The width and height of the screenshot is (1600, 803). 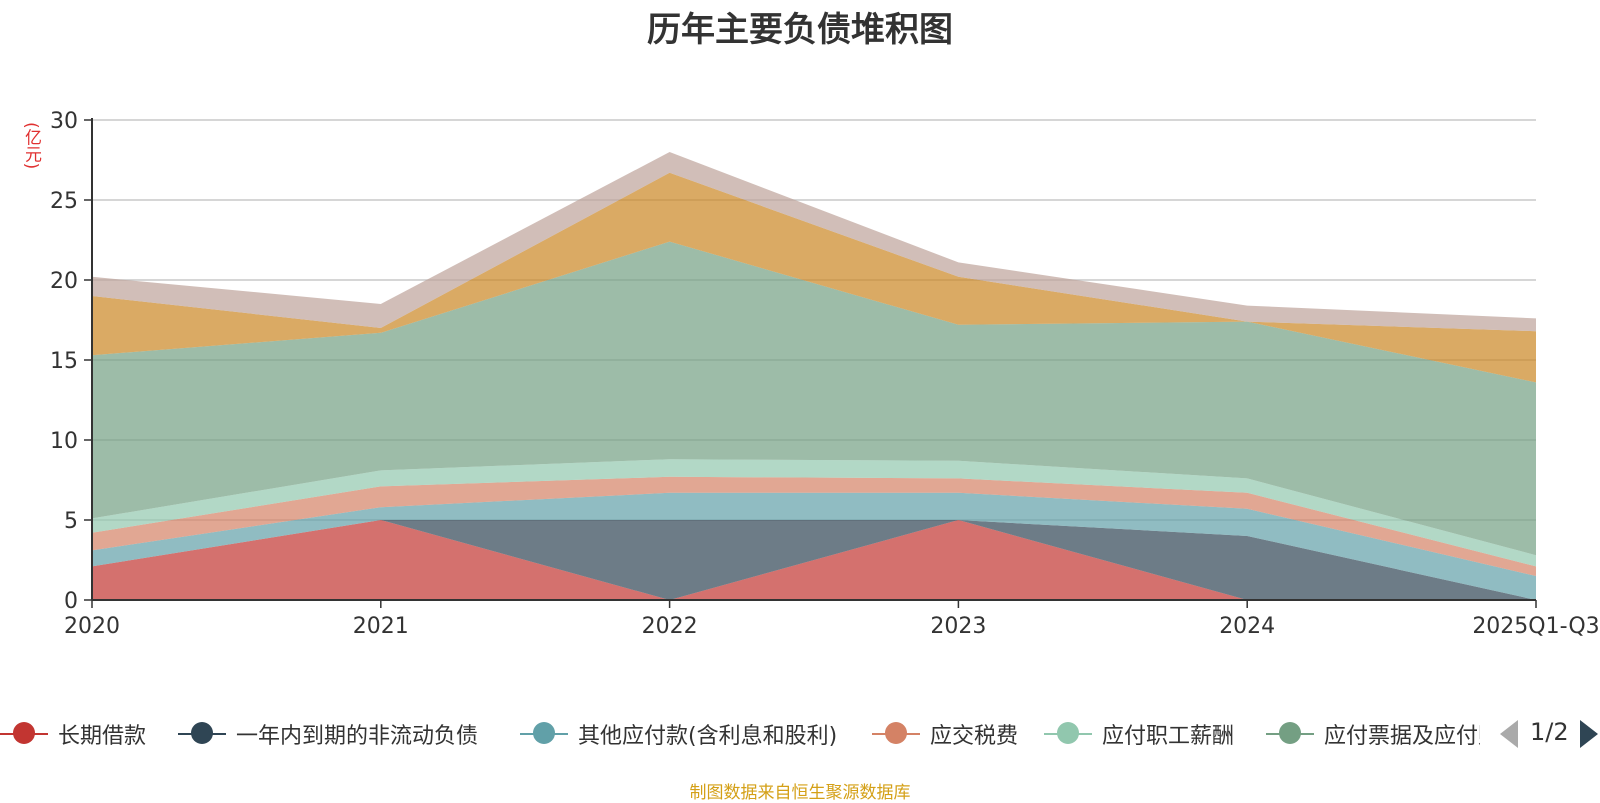 I want to click on legend-label: 应交税费, so click(x=974, y=736).